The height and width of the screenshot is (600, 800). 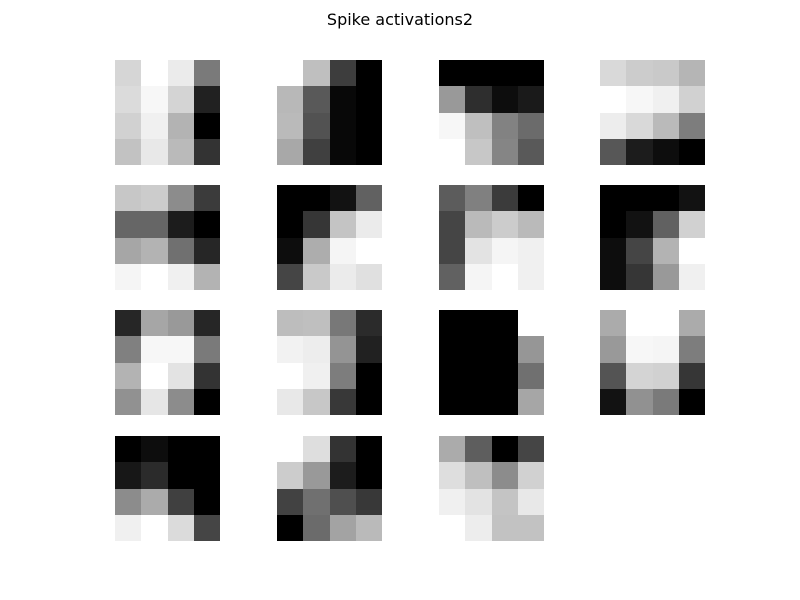 I want to click on chart-title: Spike activations2, so click(x=400, y=19).